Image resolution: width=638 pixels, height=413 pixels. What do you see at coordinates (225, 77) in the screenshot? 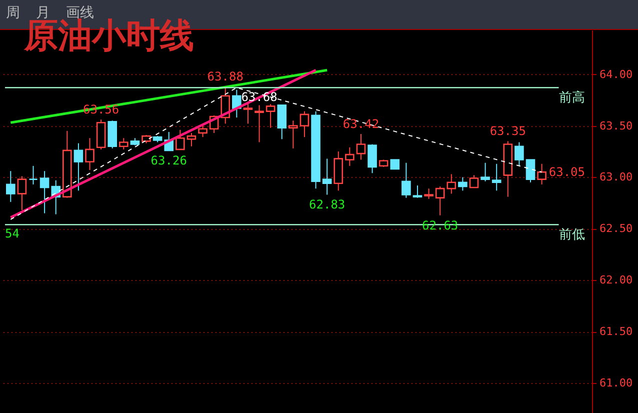
I see `annotation: 63.88` at bounding box center [225, 77].